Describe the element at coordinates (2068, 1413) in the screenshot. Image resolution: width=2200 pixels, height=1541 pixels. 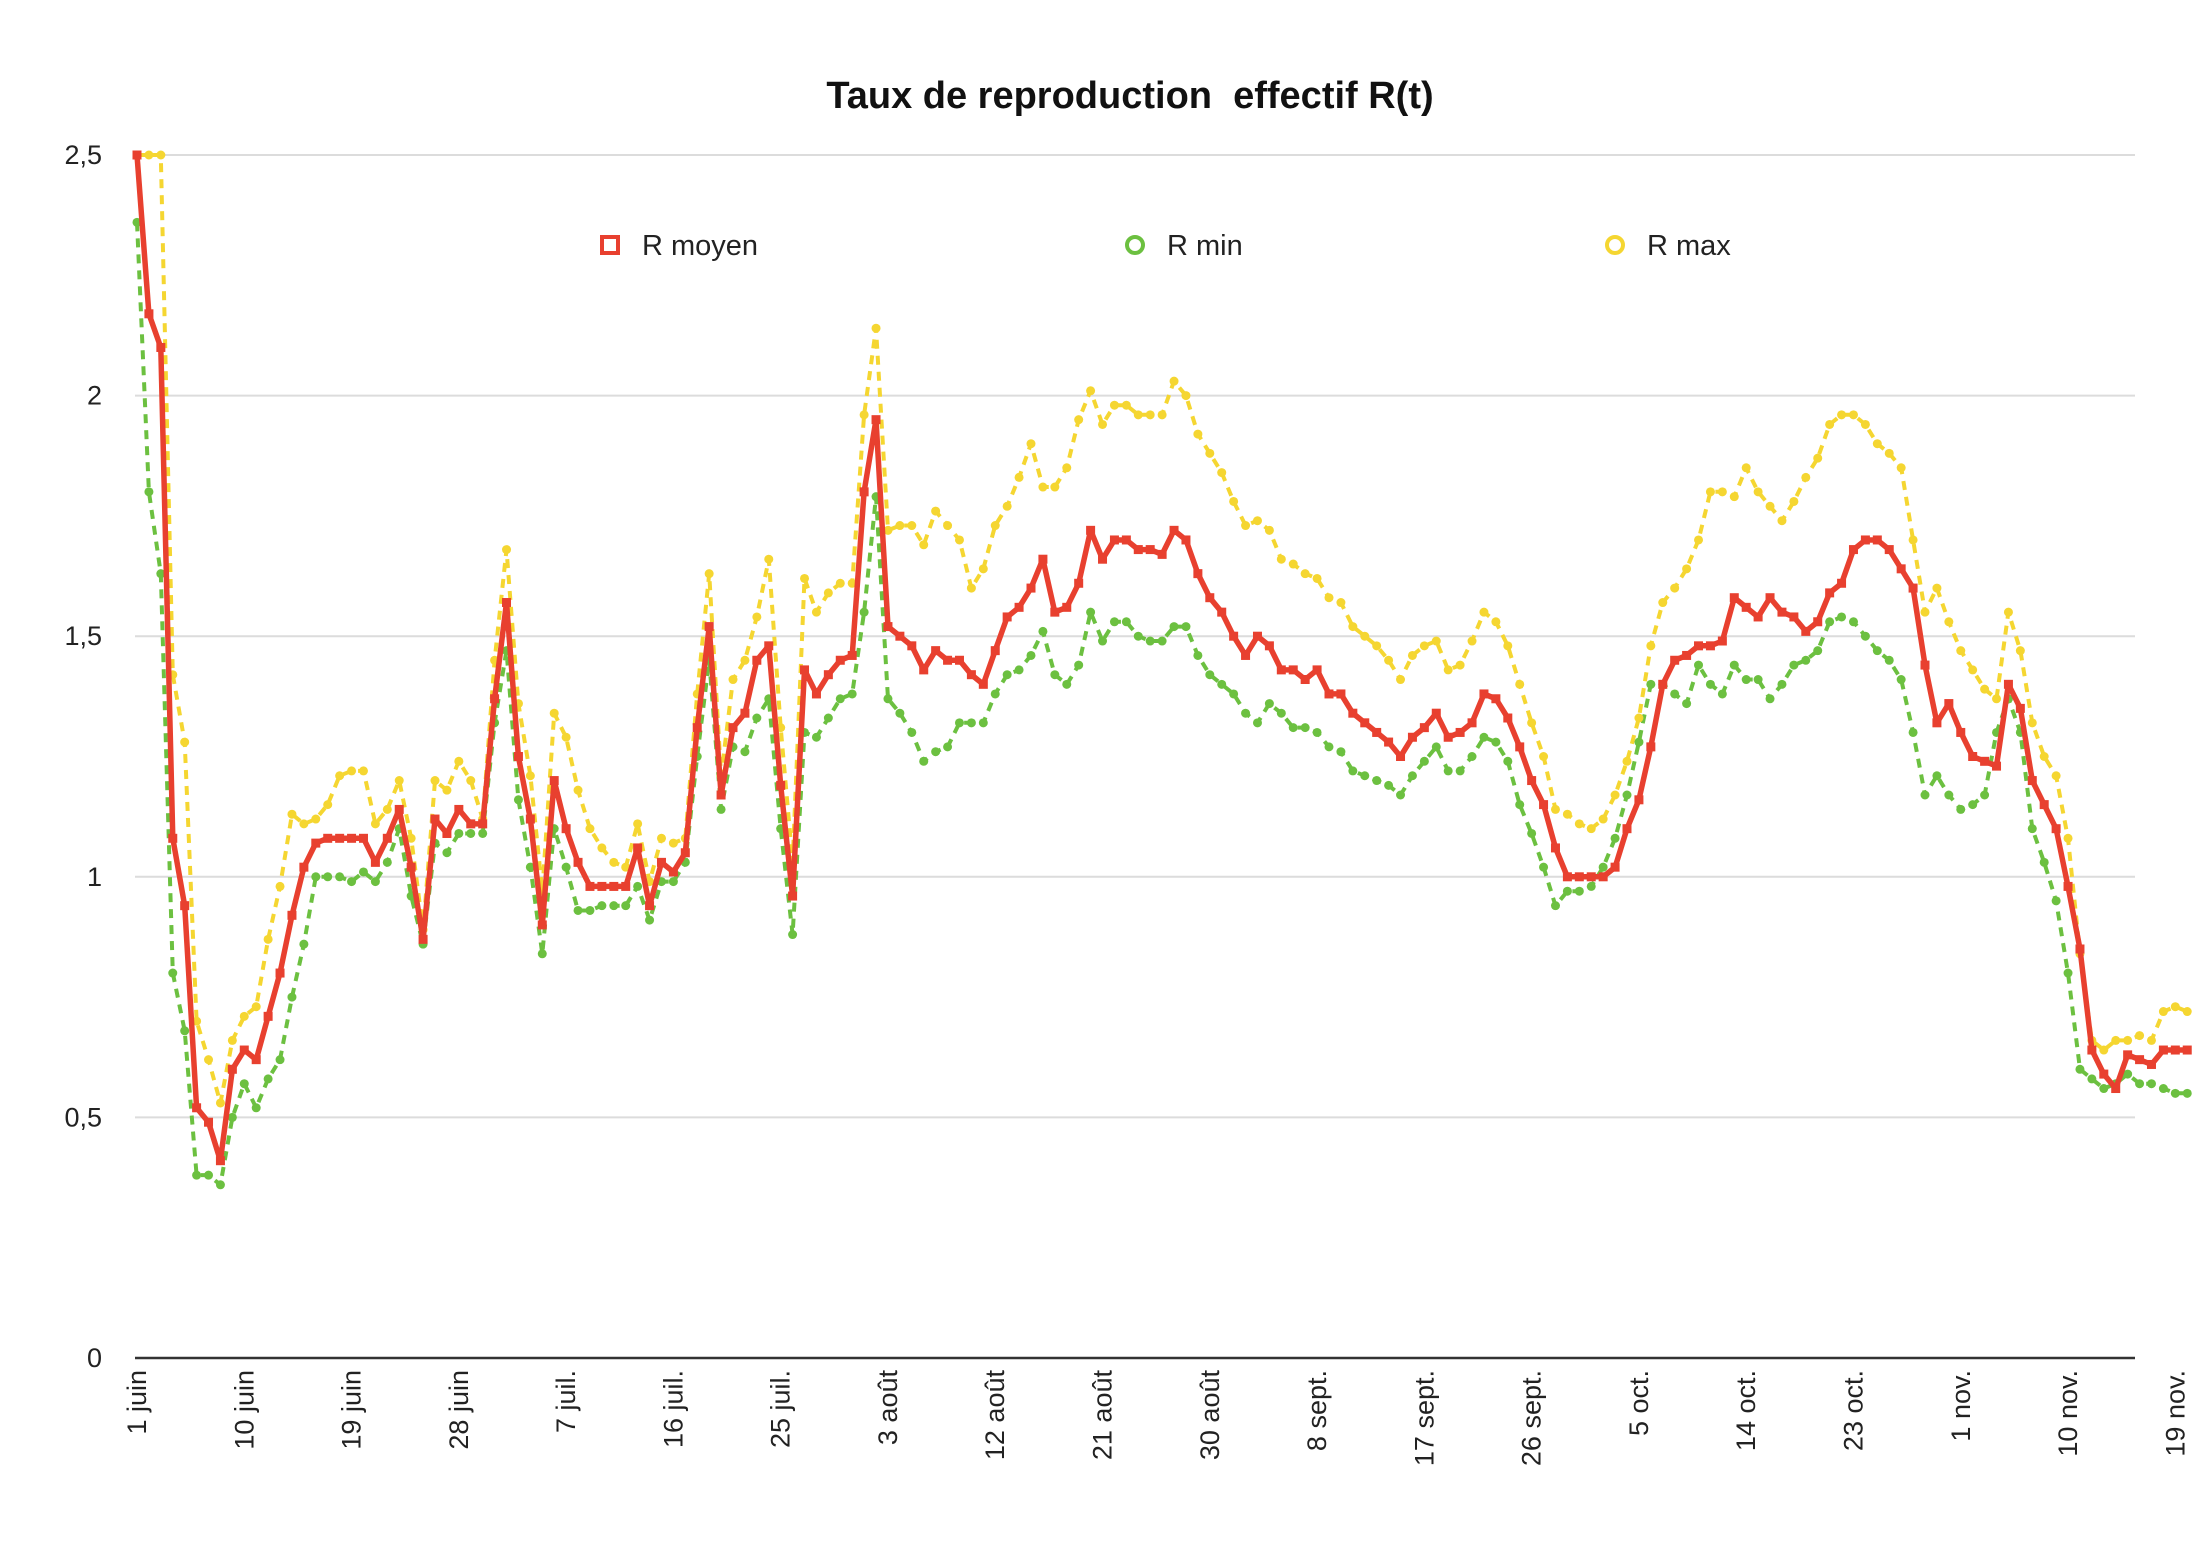
I see `x-tick-label: 10 nov.` at that location.